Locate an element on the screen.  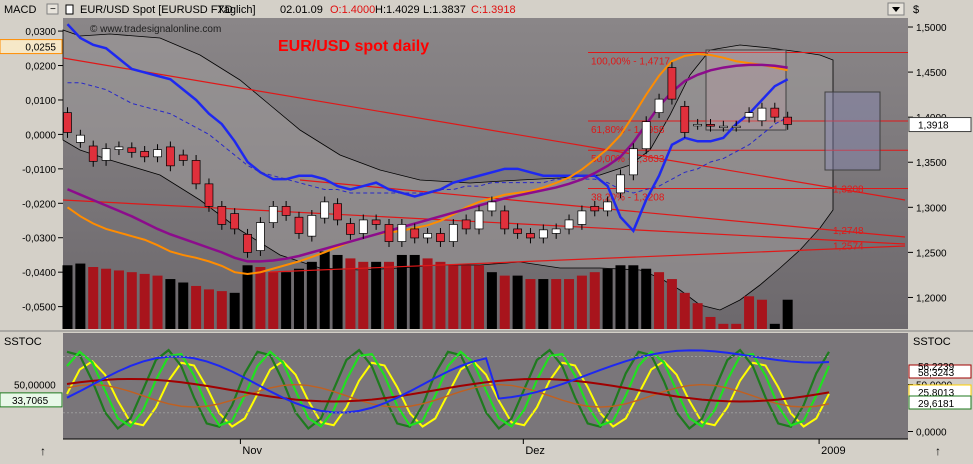
indicator-label: MACD is located at coordinates (20, 10).